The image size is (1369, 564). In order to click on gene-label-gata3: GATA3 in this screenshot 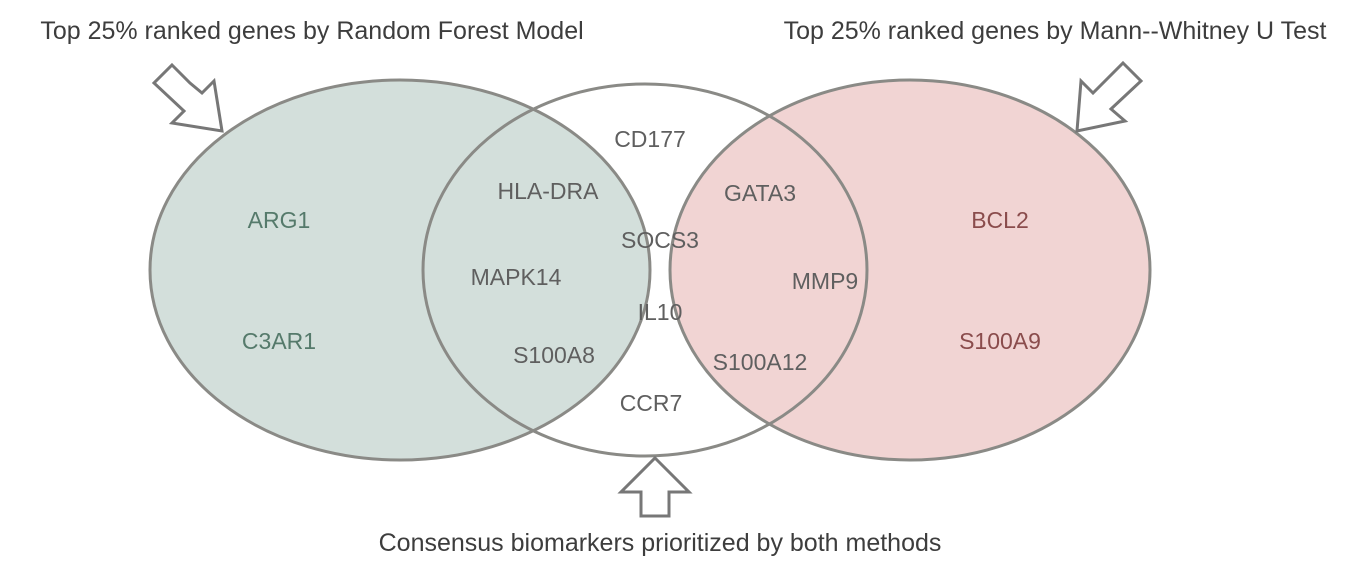, I will do `click(760, 193)`.